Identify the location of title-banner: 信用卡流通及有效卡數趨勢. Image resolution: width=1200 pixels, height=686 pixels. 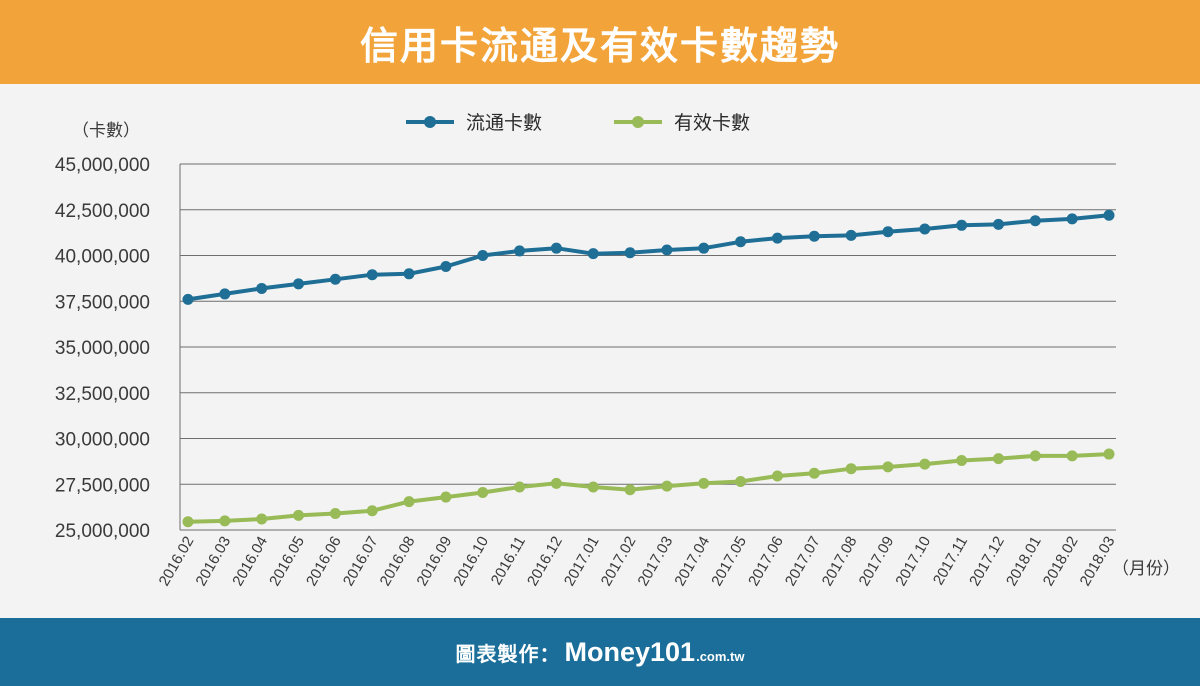
(600, 42).